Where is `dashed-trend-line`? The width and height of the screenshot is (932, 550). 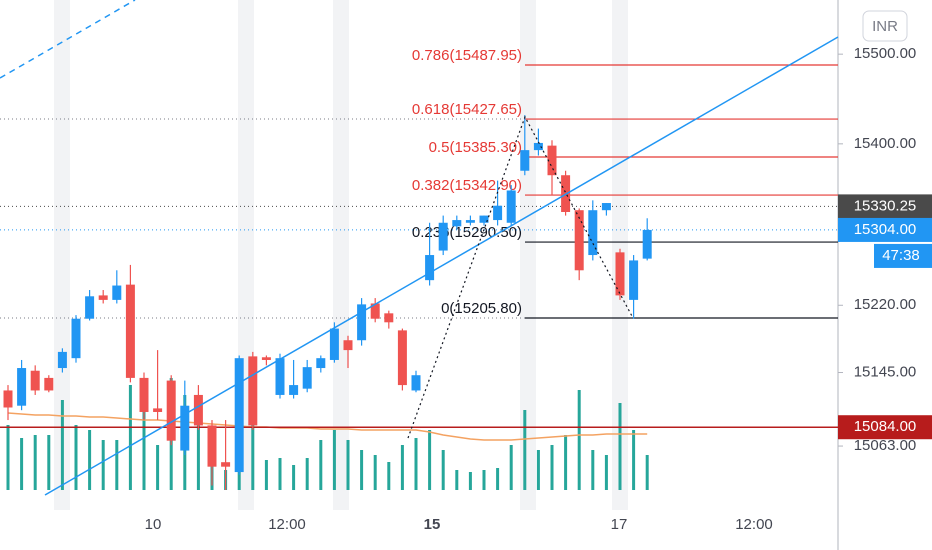
dashed-trend-line is located at coordinates (68, 39).